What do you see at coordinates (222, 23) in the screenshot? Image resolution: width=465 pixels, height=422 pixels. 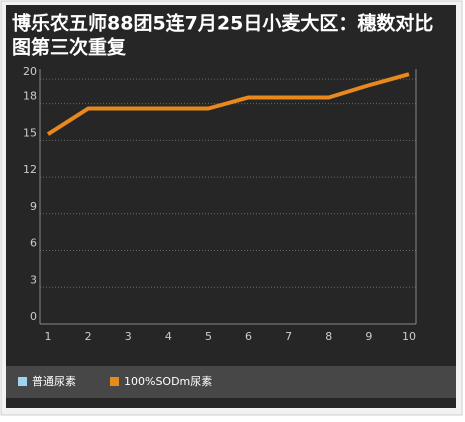 I see `chart-title: 博乐农五师88团5连7月25日小麦大区：穗数对比` at bounding box center [222, 23].